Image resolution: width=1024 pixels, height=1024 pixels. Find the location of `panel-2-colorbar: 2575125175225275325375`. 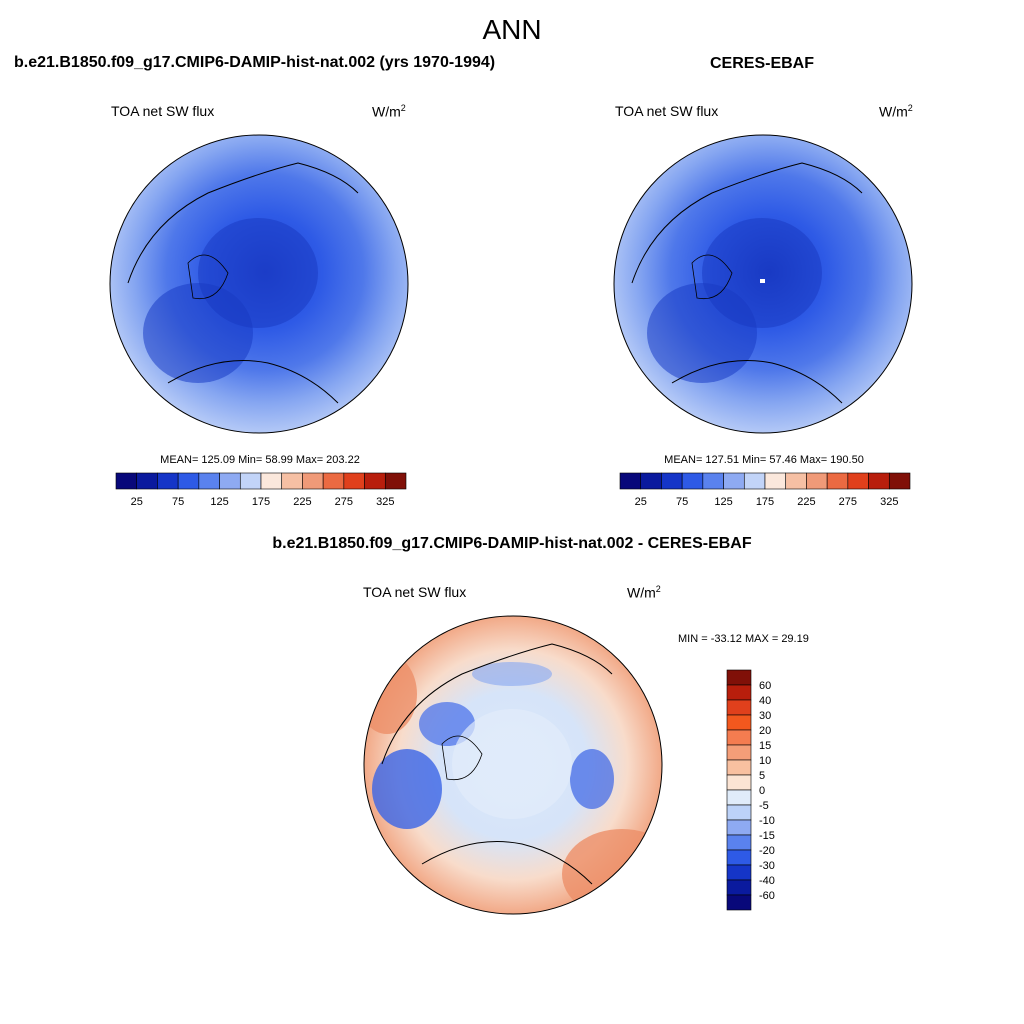

panel-2-colorbar: 2575125175225275325375 is located at coordinates (765, 490).